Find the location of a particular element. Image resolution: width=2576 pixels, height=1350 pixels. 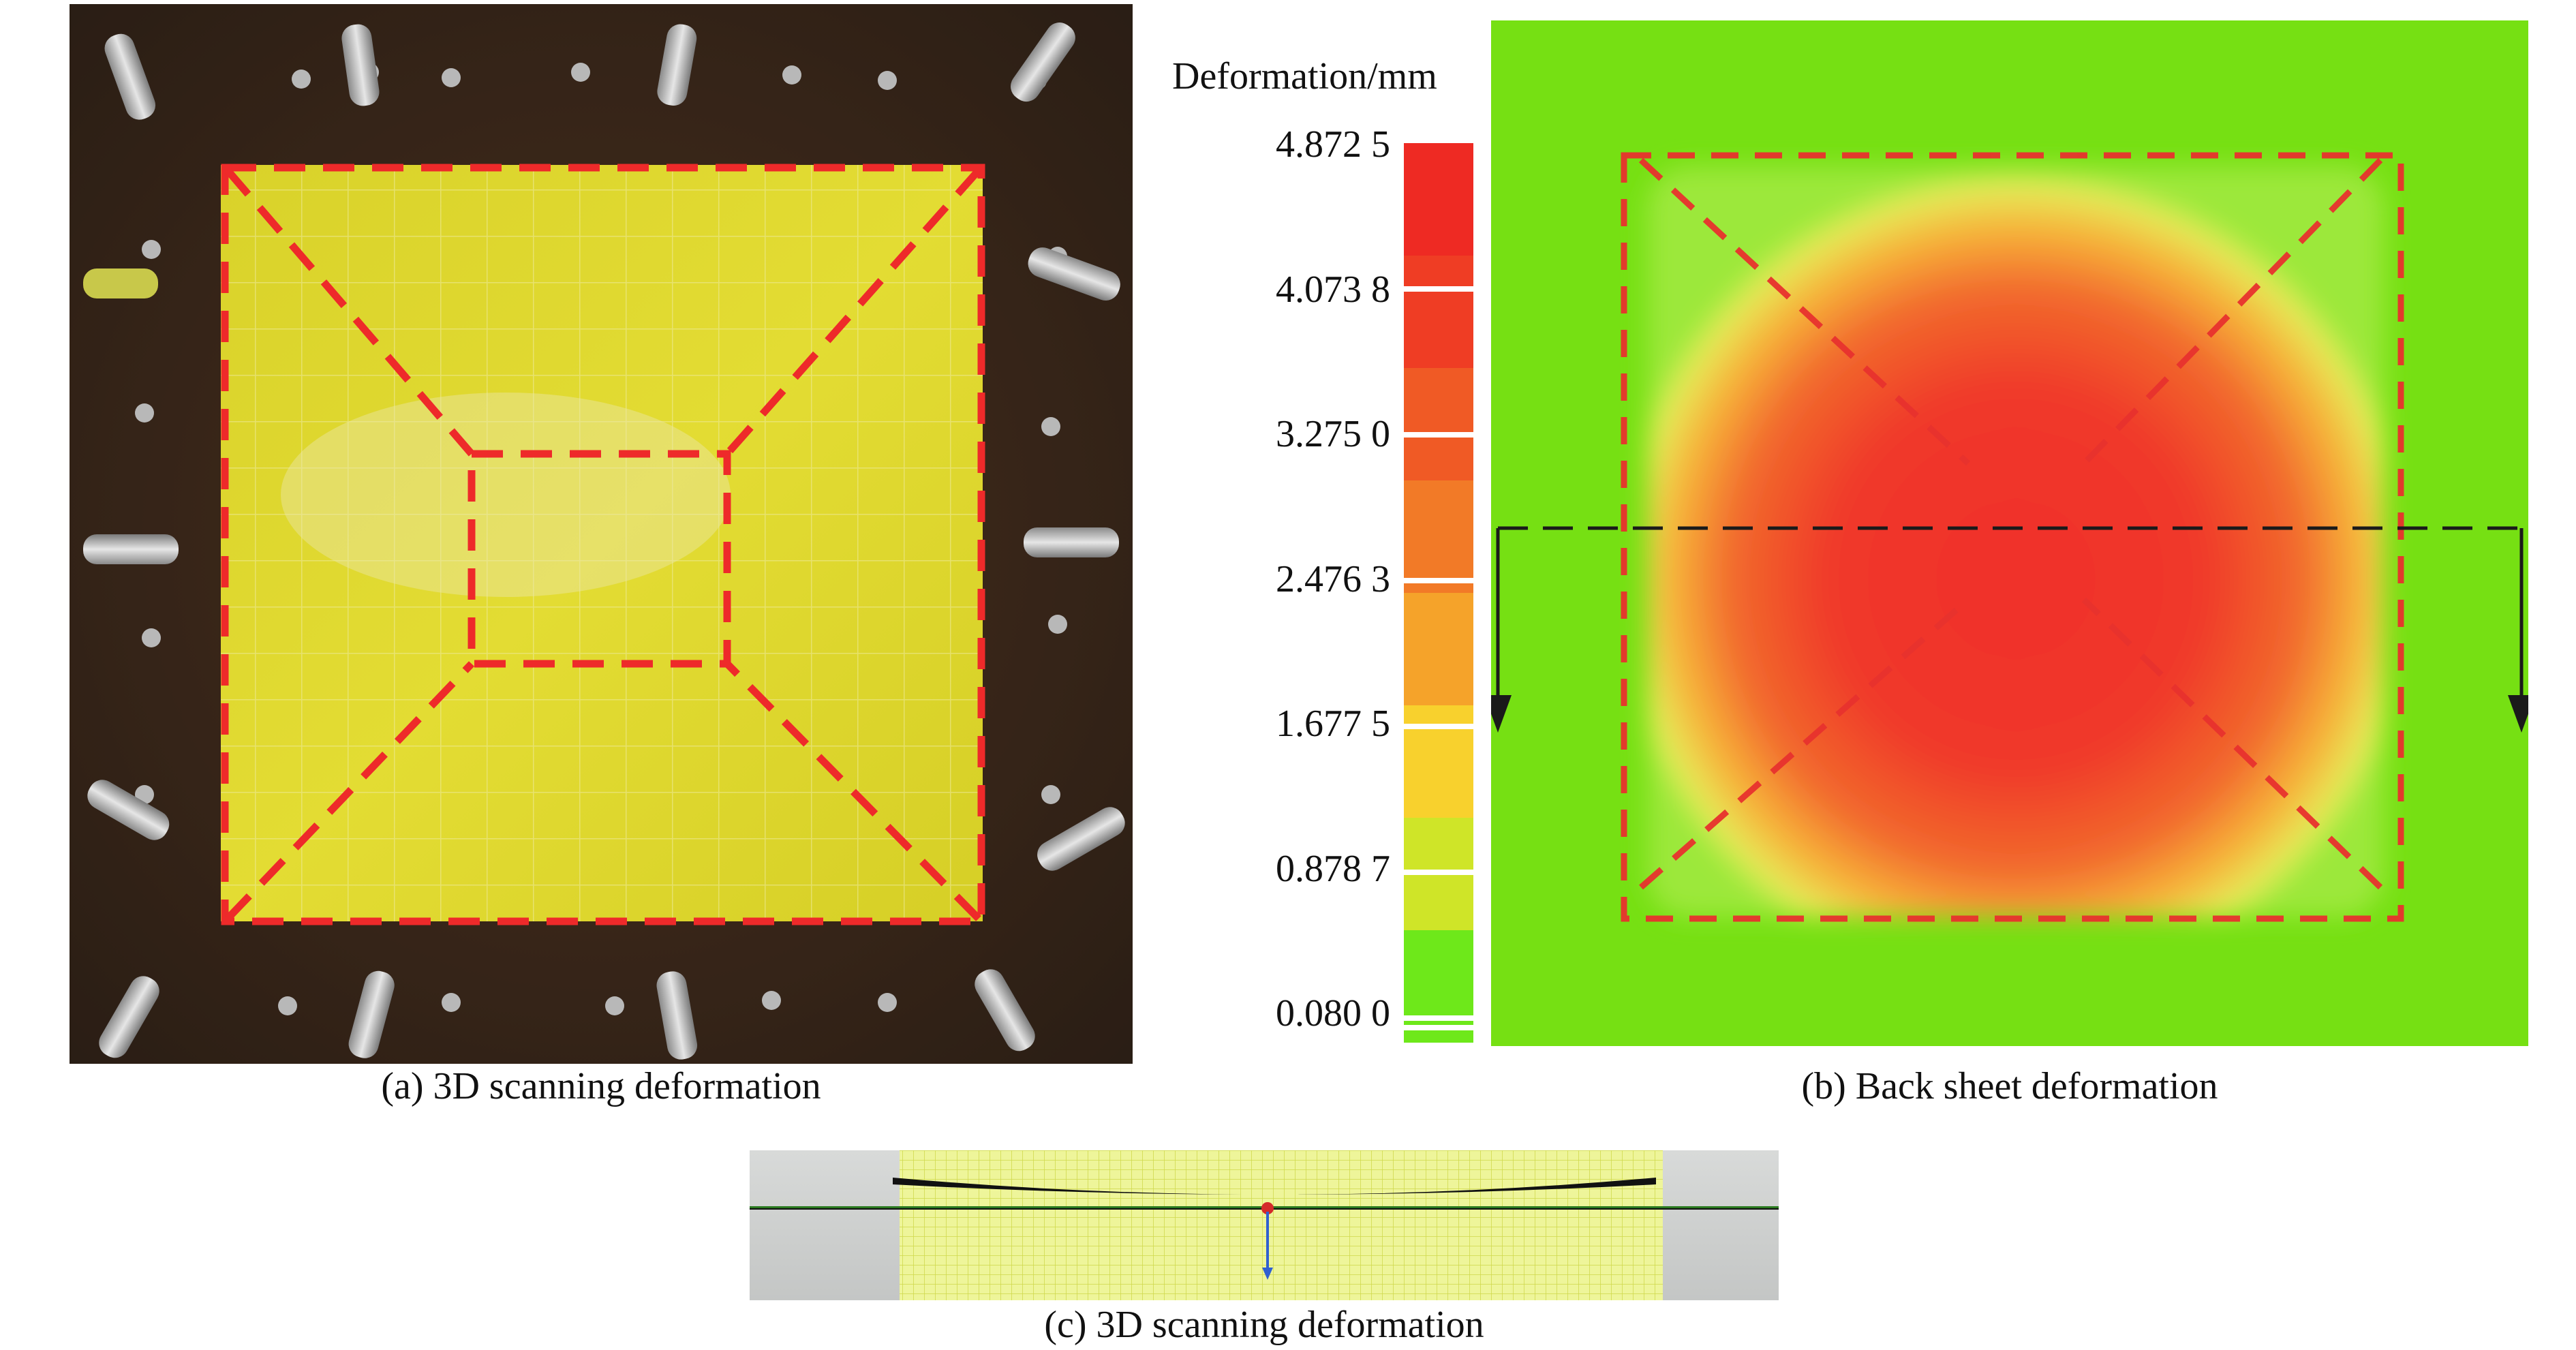

scan-grid is located at coordinates (1281, 1225).